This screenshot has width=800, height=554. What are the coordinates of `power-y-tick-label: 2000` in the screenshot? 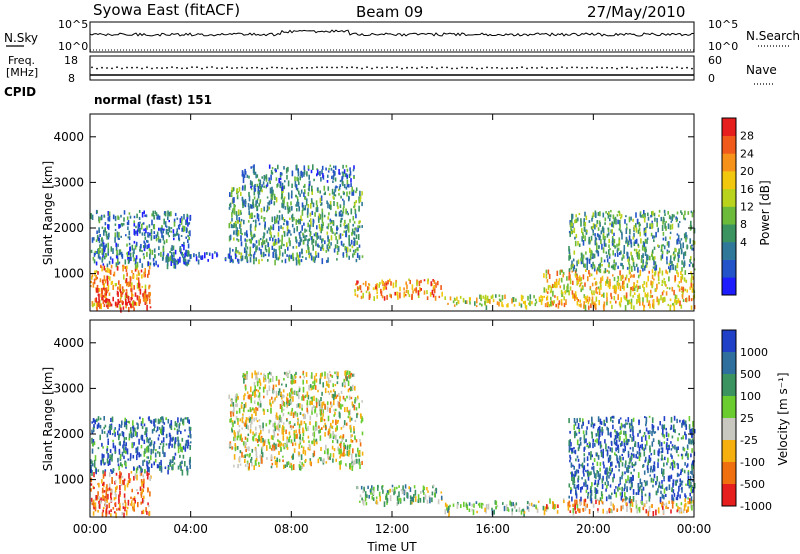 It's located at (68, 228).